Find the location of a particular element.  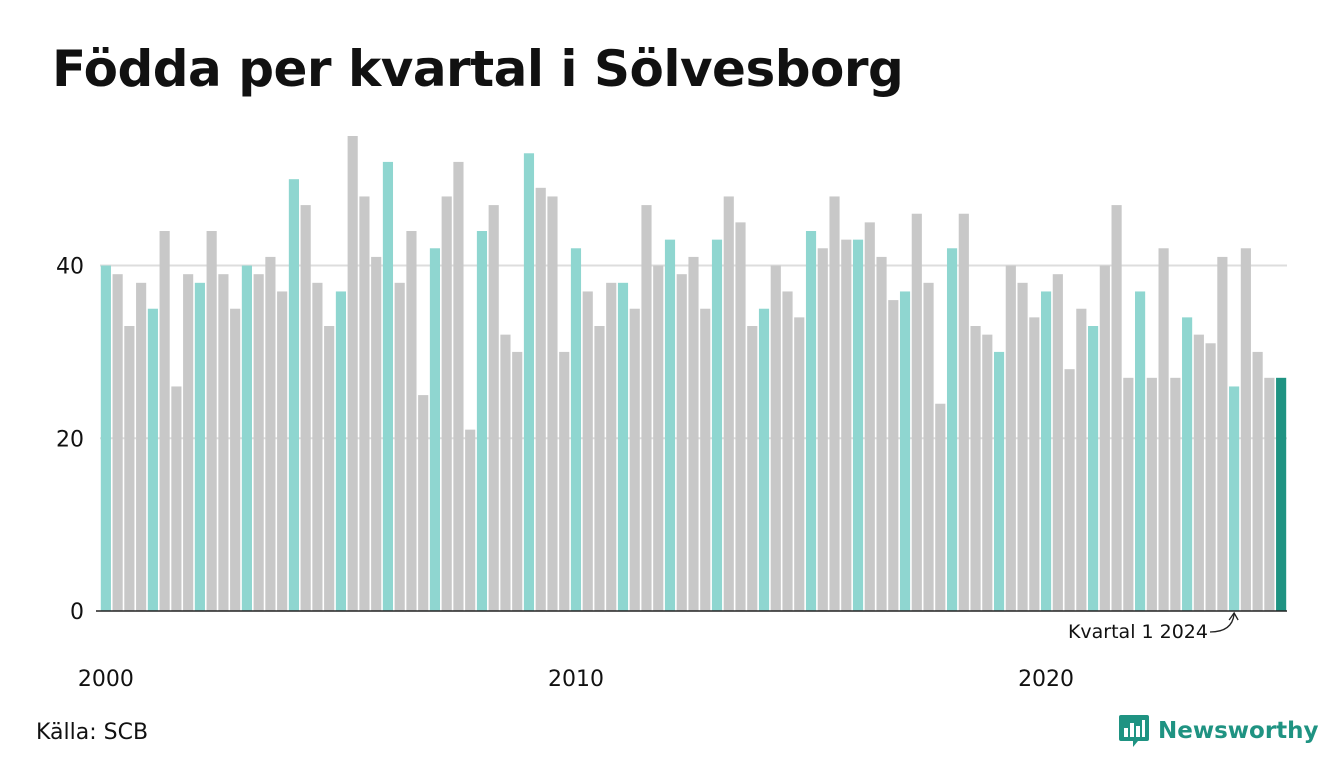

annotation-arrow is located at coordinates (1222, 623).